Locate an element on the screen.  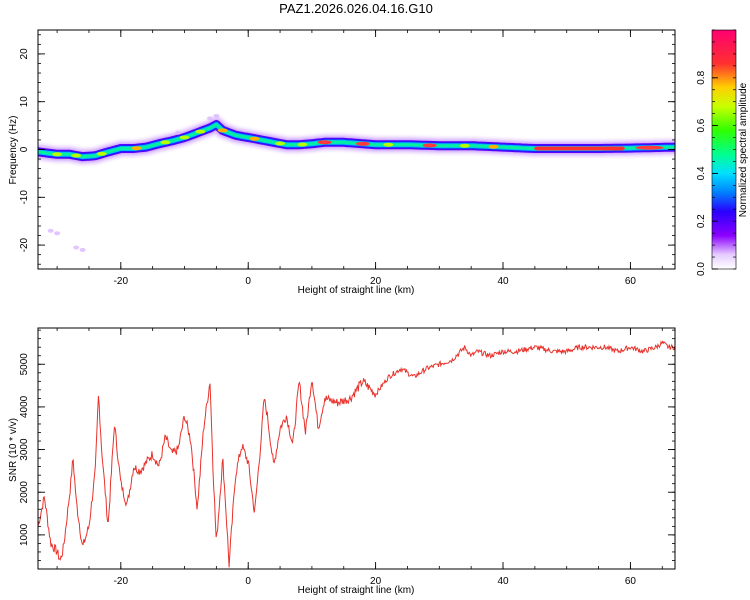
snr-xtick-label: 20 is located at coordinates (376, 581).